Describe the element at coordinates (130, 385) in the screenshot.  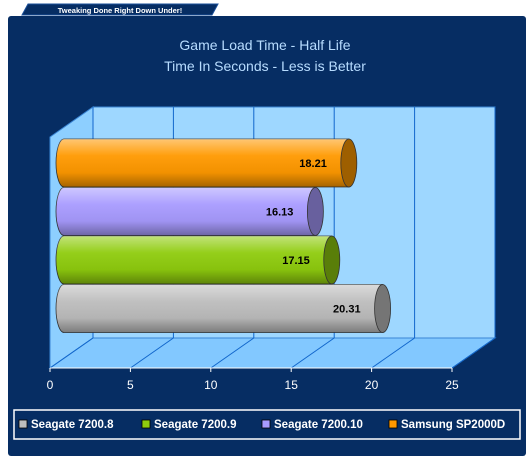
I see `x-tick-label: 5` at that location.